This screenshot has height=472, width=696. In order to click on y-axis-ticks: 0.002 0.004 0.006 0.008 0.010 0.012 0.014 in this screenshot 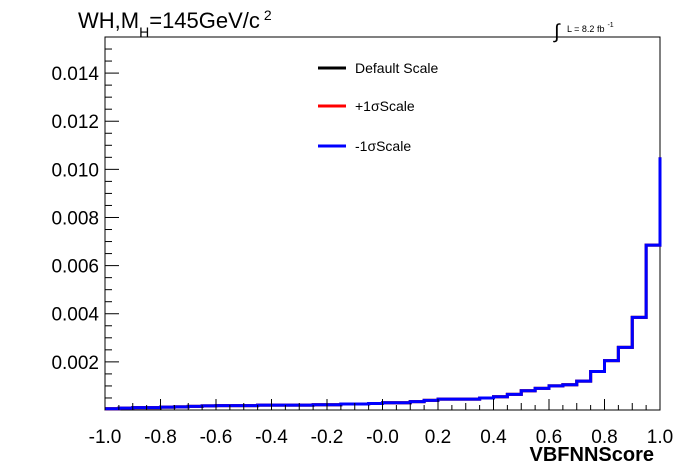, I will do `click(85, 217)`.